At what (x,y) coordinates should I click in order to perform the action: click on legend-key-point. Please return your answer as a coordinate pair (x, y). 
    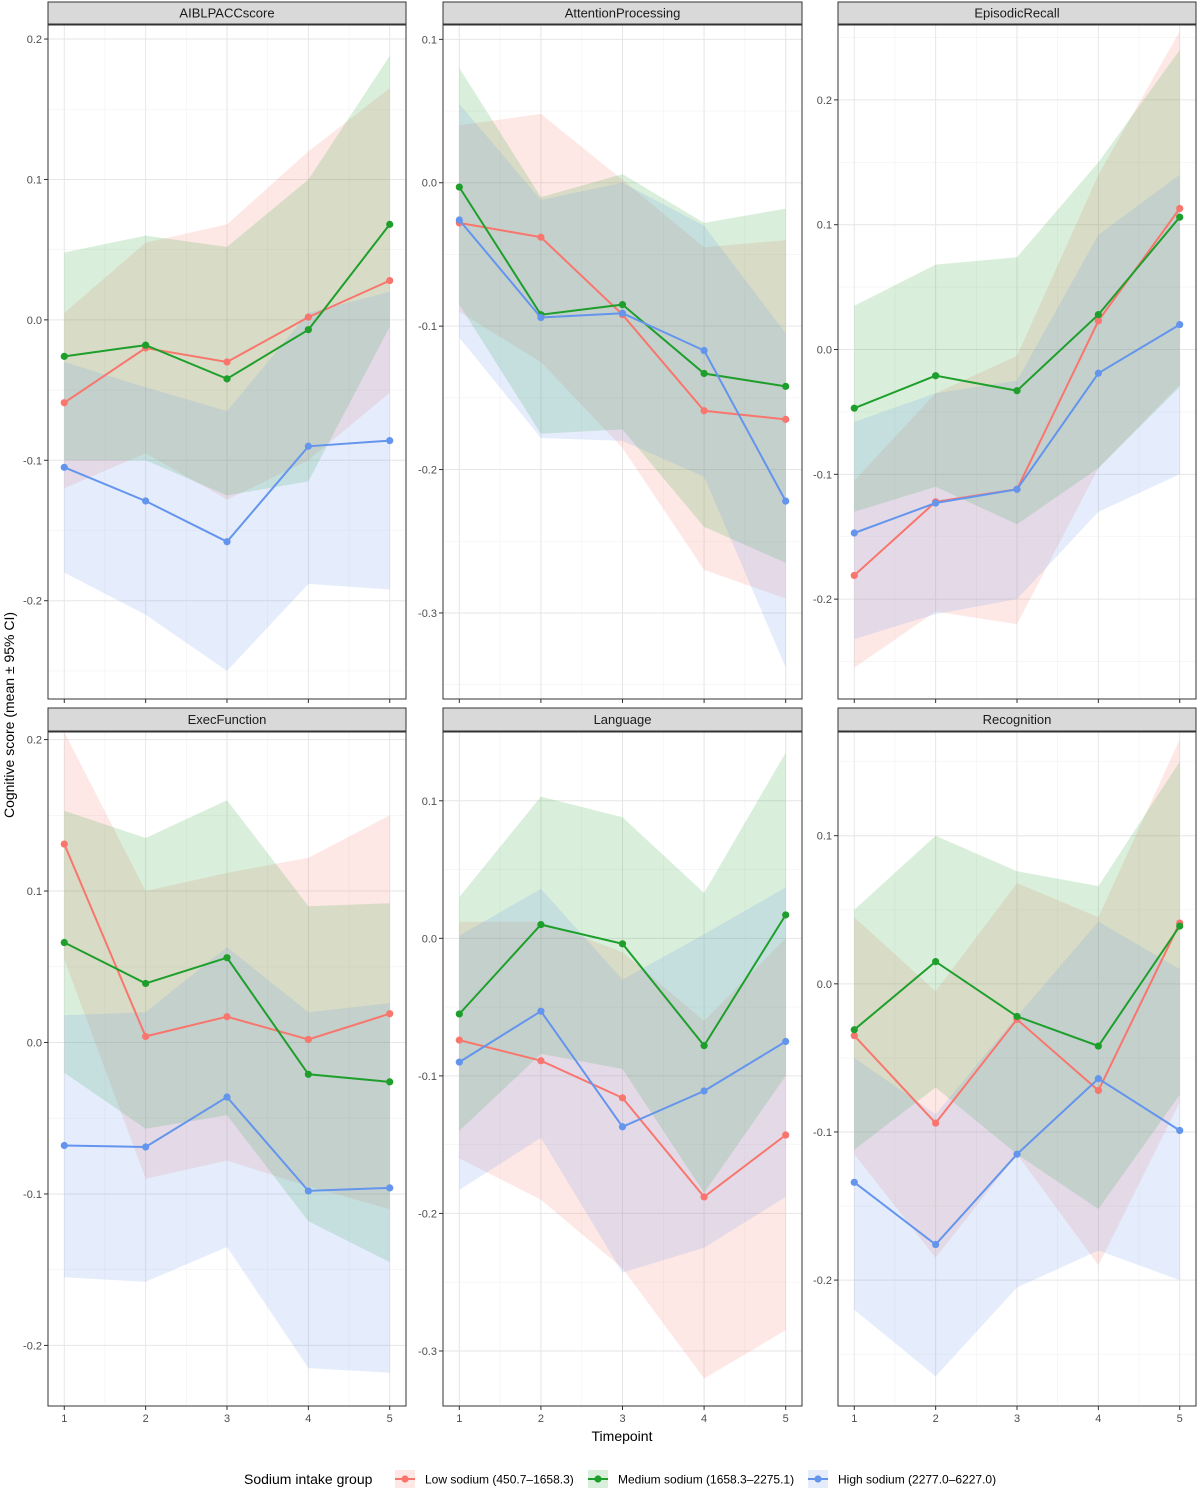
    Looking at the image, I should click on (818, 1479).